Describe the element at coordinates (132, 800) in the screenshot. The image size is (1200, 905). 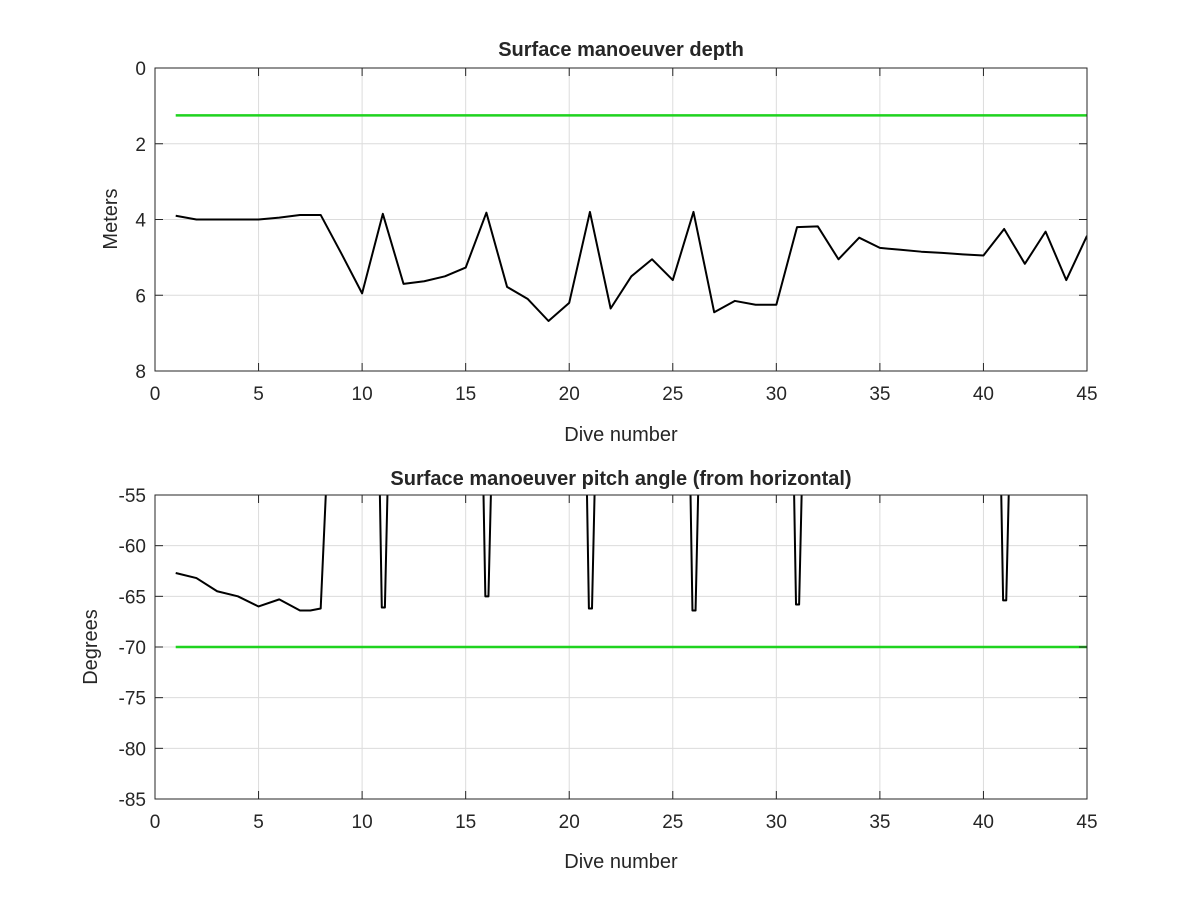
I see `pitch-chart-ytick-label: -85` at that location.